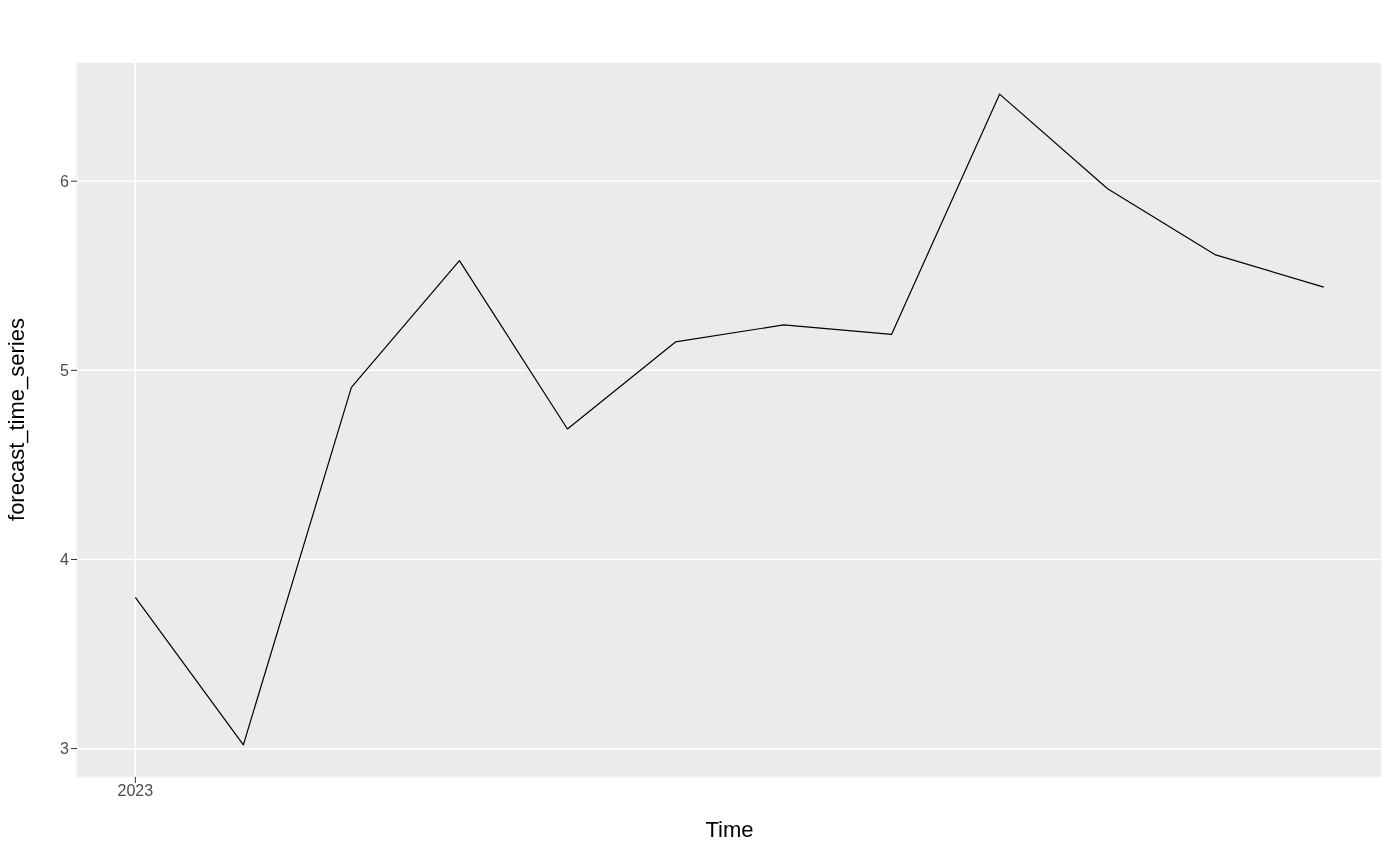  I want to click on y-tick-label: 6, so click(65, 181).